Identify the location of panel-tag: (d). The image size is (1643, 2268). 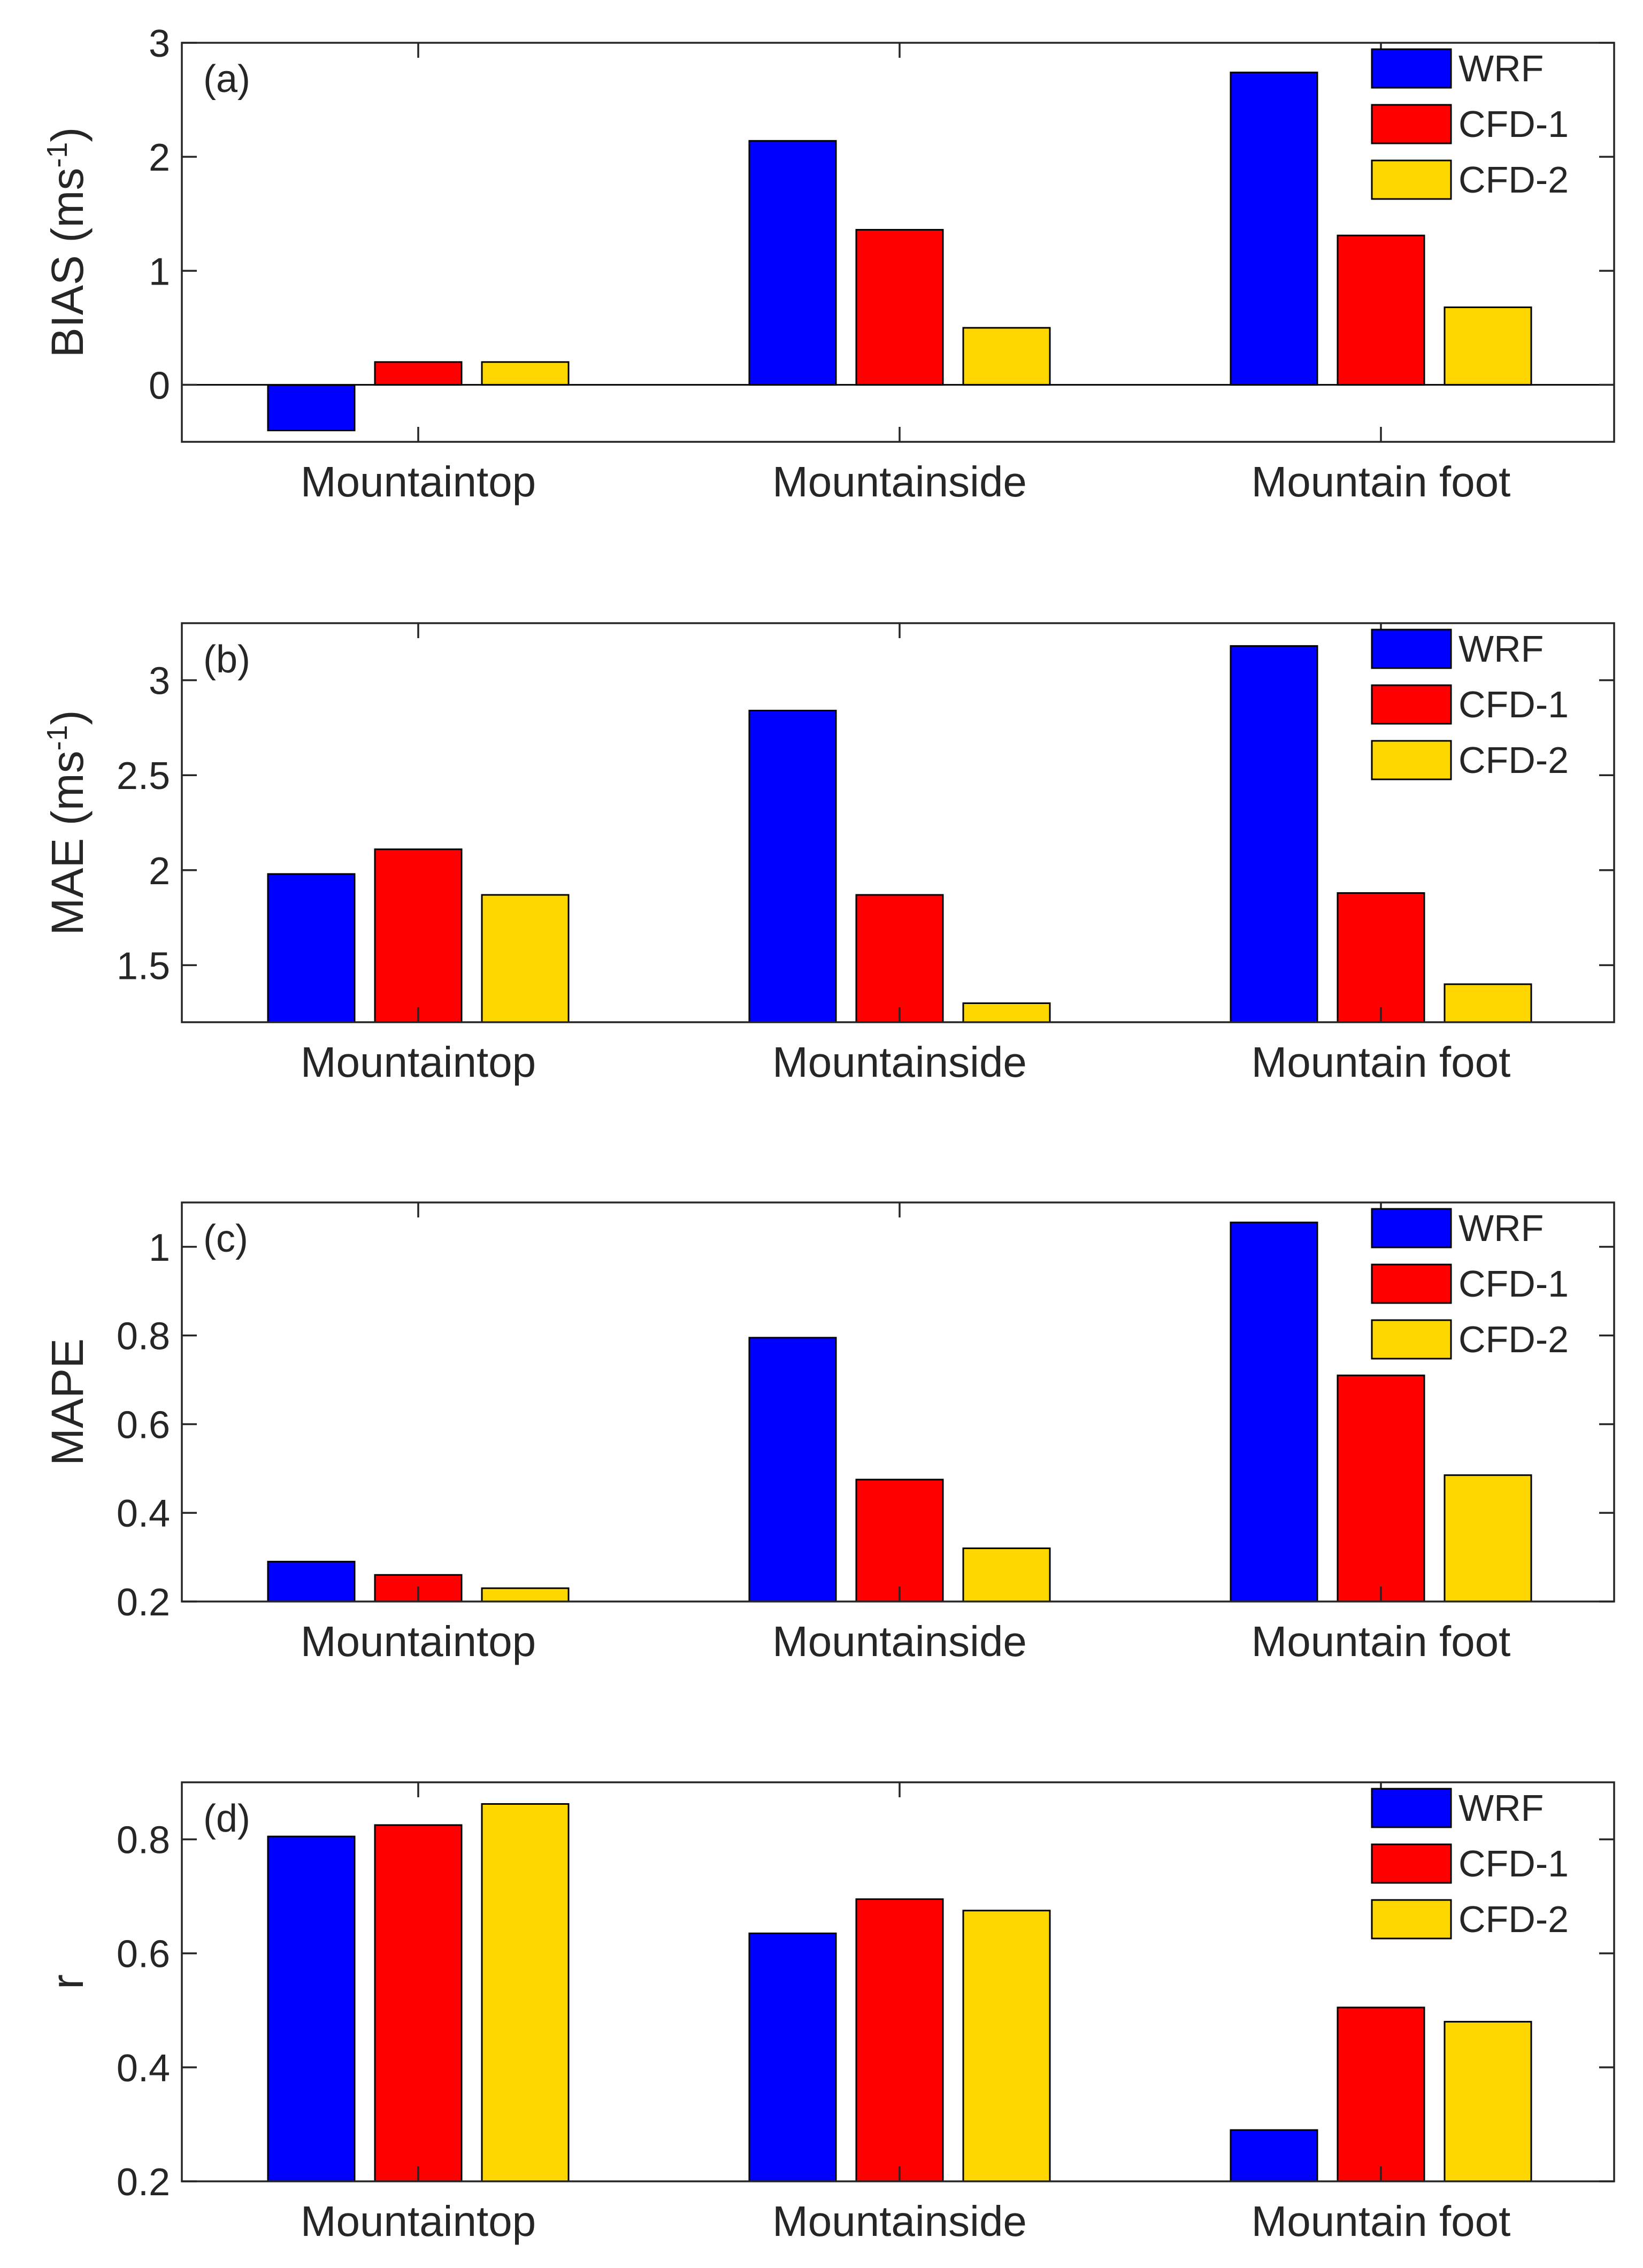
(226, 1819).